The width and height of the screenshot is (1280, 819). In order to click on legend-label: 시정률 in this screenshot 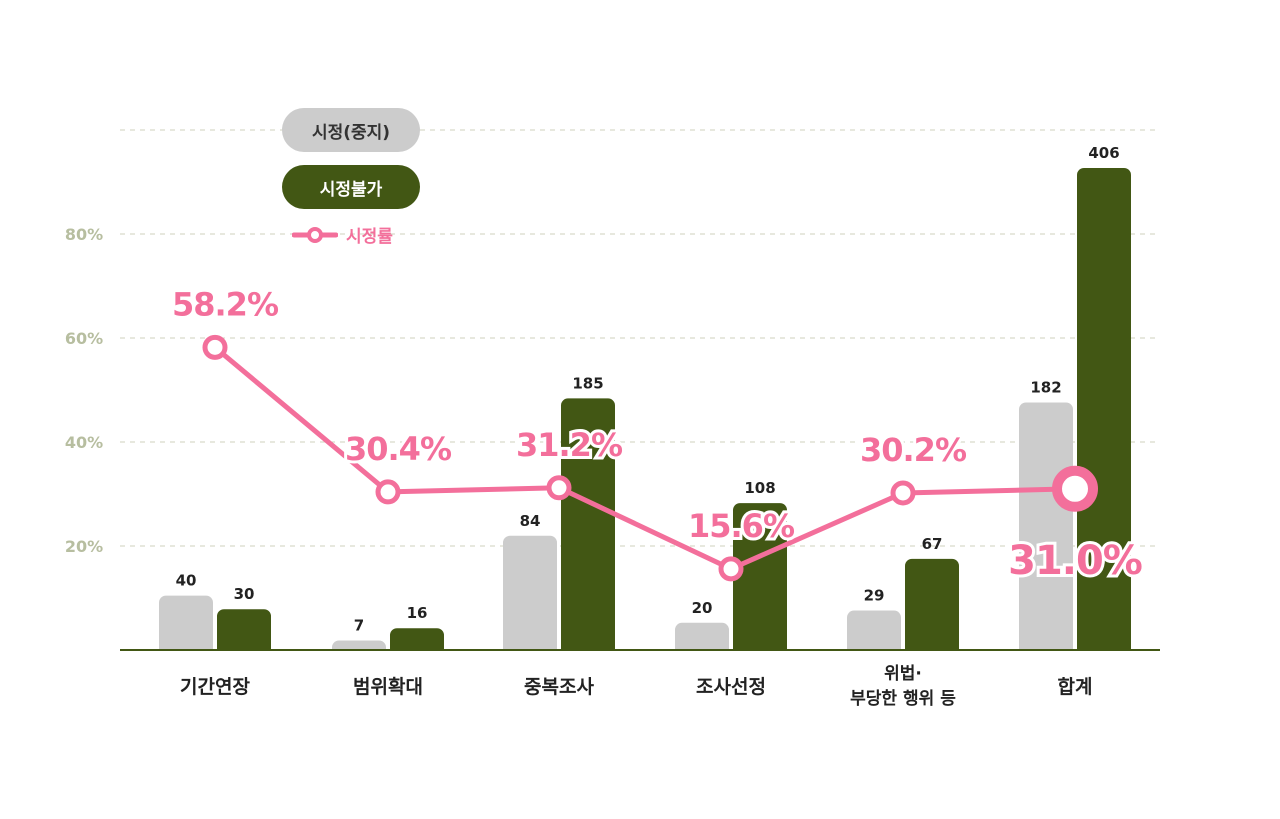, I will do `click(369, 237)`.